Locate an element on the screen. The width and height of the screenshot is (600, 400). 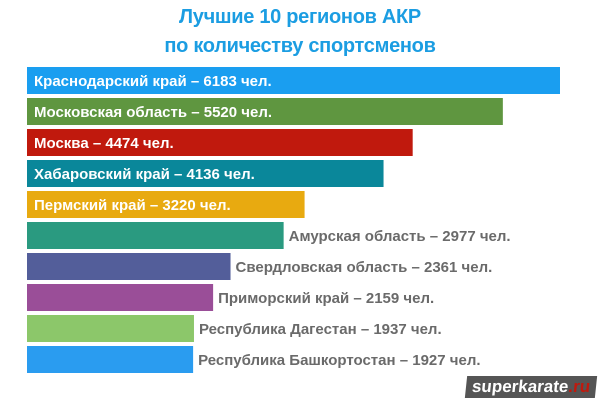
chart-title-line-2: по количеству спортсменов is located at coordinates (300, 46).